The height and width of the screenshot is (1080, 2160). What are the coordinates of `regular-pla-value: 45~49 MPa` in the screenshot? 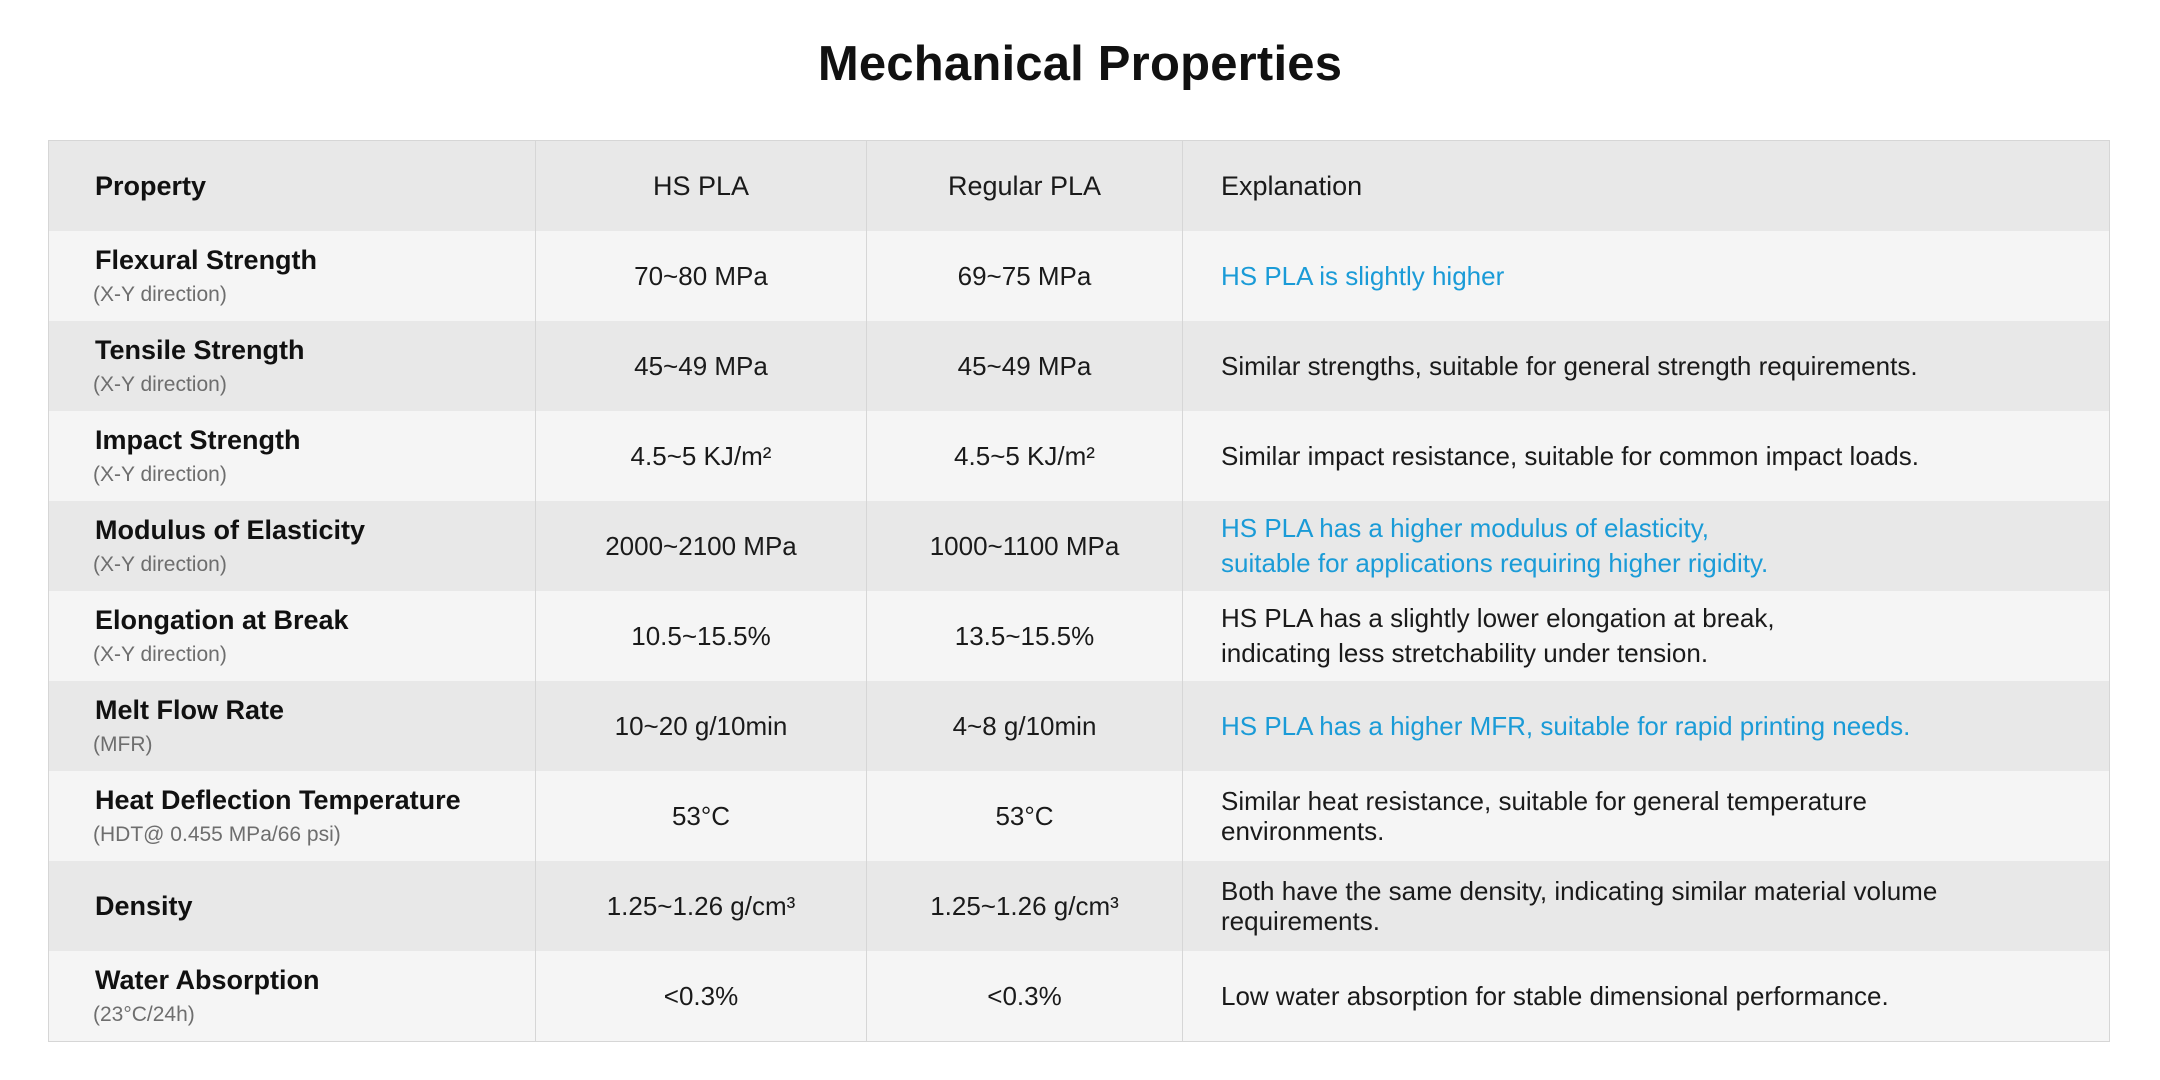 It's located at (1024, 365).